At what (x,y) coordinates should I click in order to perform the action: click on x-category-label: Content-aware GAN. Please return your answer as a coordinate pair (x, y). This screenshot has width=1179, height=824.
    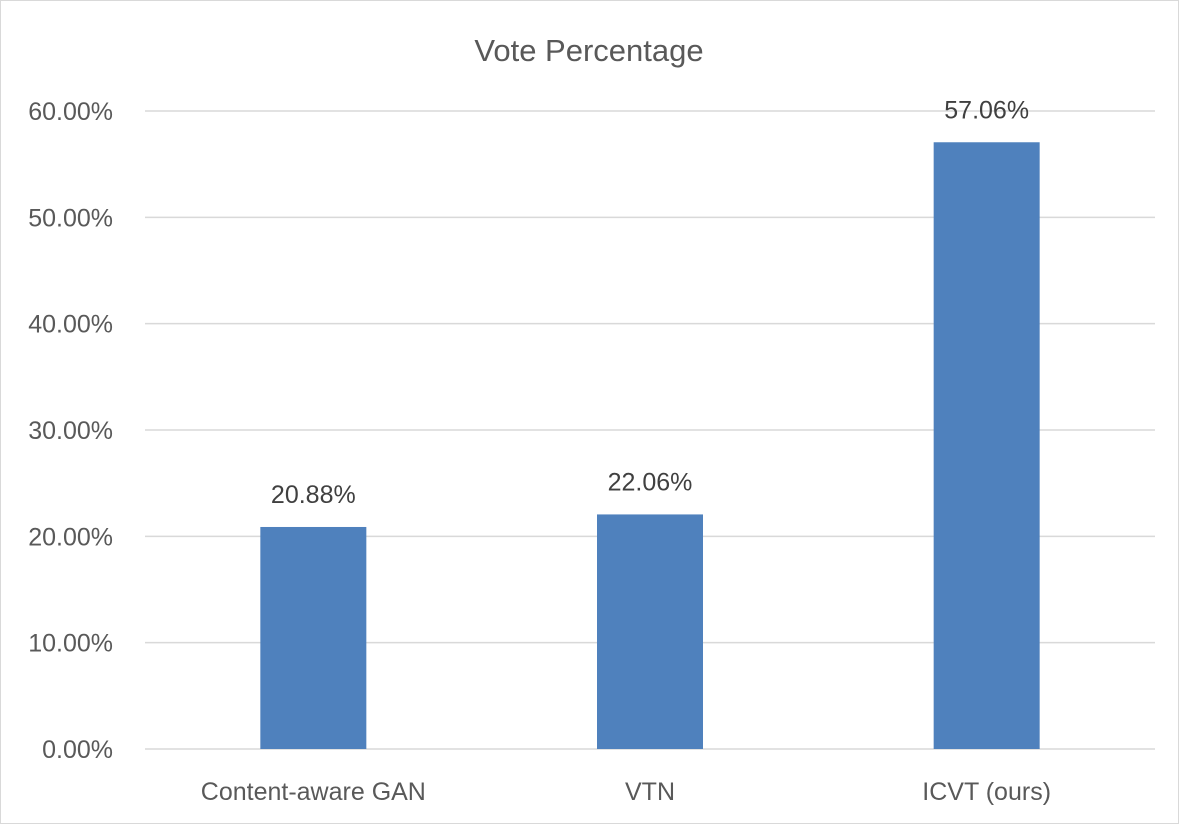
    Looking at the image, I should click on (313, 792).